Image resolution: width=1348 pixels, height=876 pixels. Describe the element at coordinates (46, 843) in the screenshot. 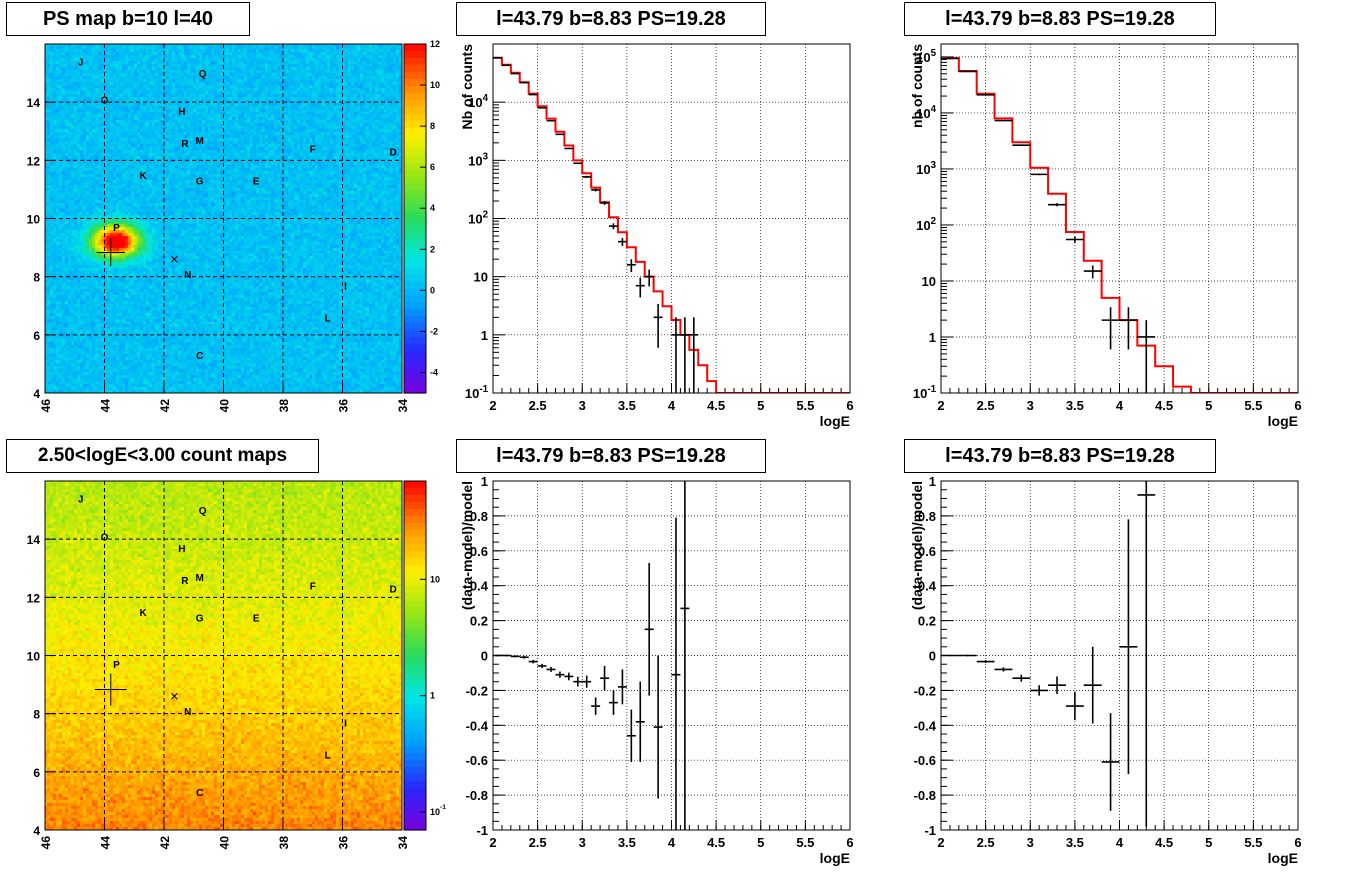

I see `countmap-xtick-label: 46` at that location.